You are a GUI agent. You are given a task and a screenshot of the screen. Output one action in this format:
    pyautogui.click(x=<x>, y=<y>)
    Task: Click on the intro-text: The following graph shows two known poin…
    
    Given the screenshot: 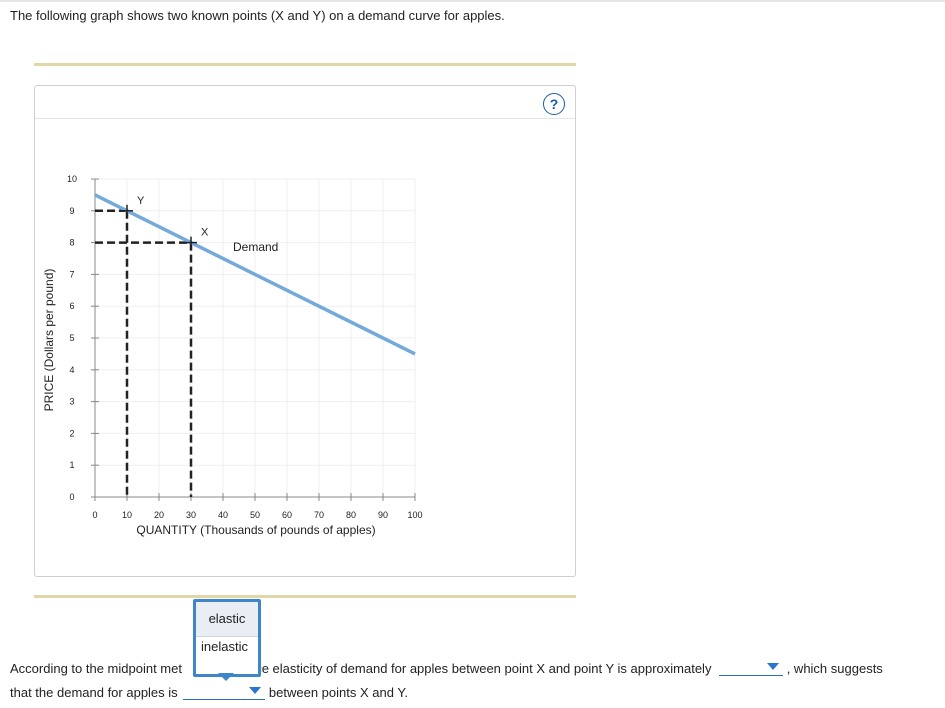 What is the action you would take?
    pyautogui.click(x=257, y=15)
    